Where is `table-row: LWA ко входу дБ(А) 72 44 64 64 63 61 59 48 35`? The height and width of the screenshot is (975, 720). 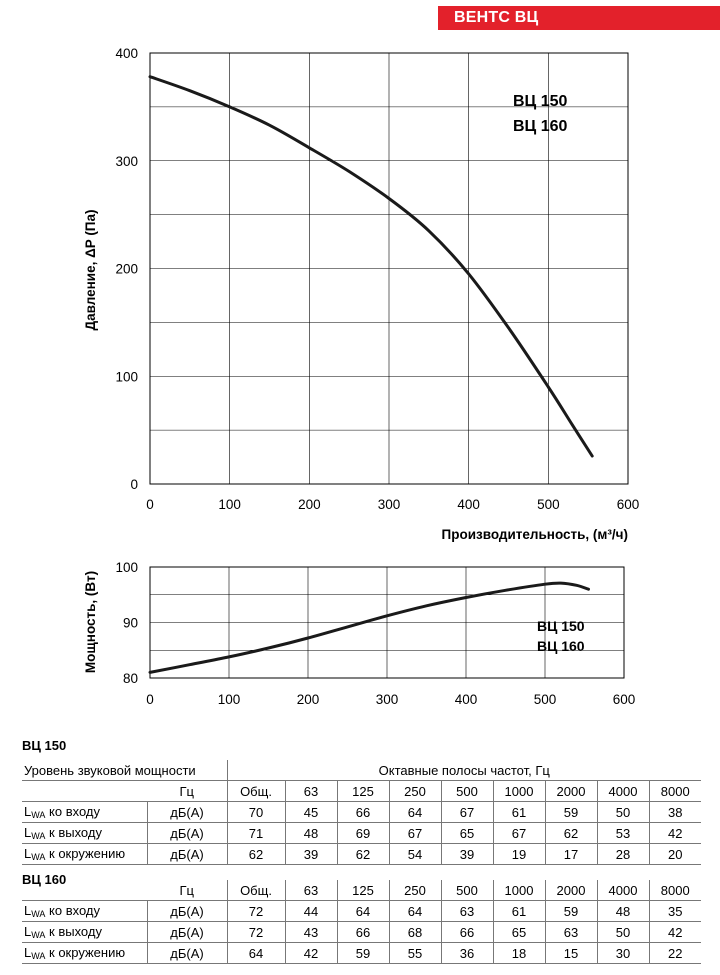
table-row: LWA ко входу дБ(А) 72 44 64 64 63 61 59 48 35 is located at coordinates (361, 911).